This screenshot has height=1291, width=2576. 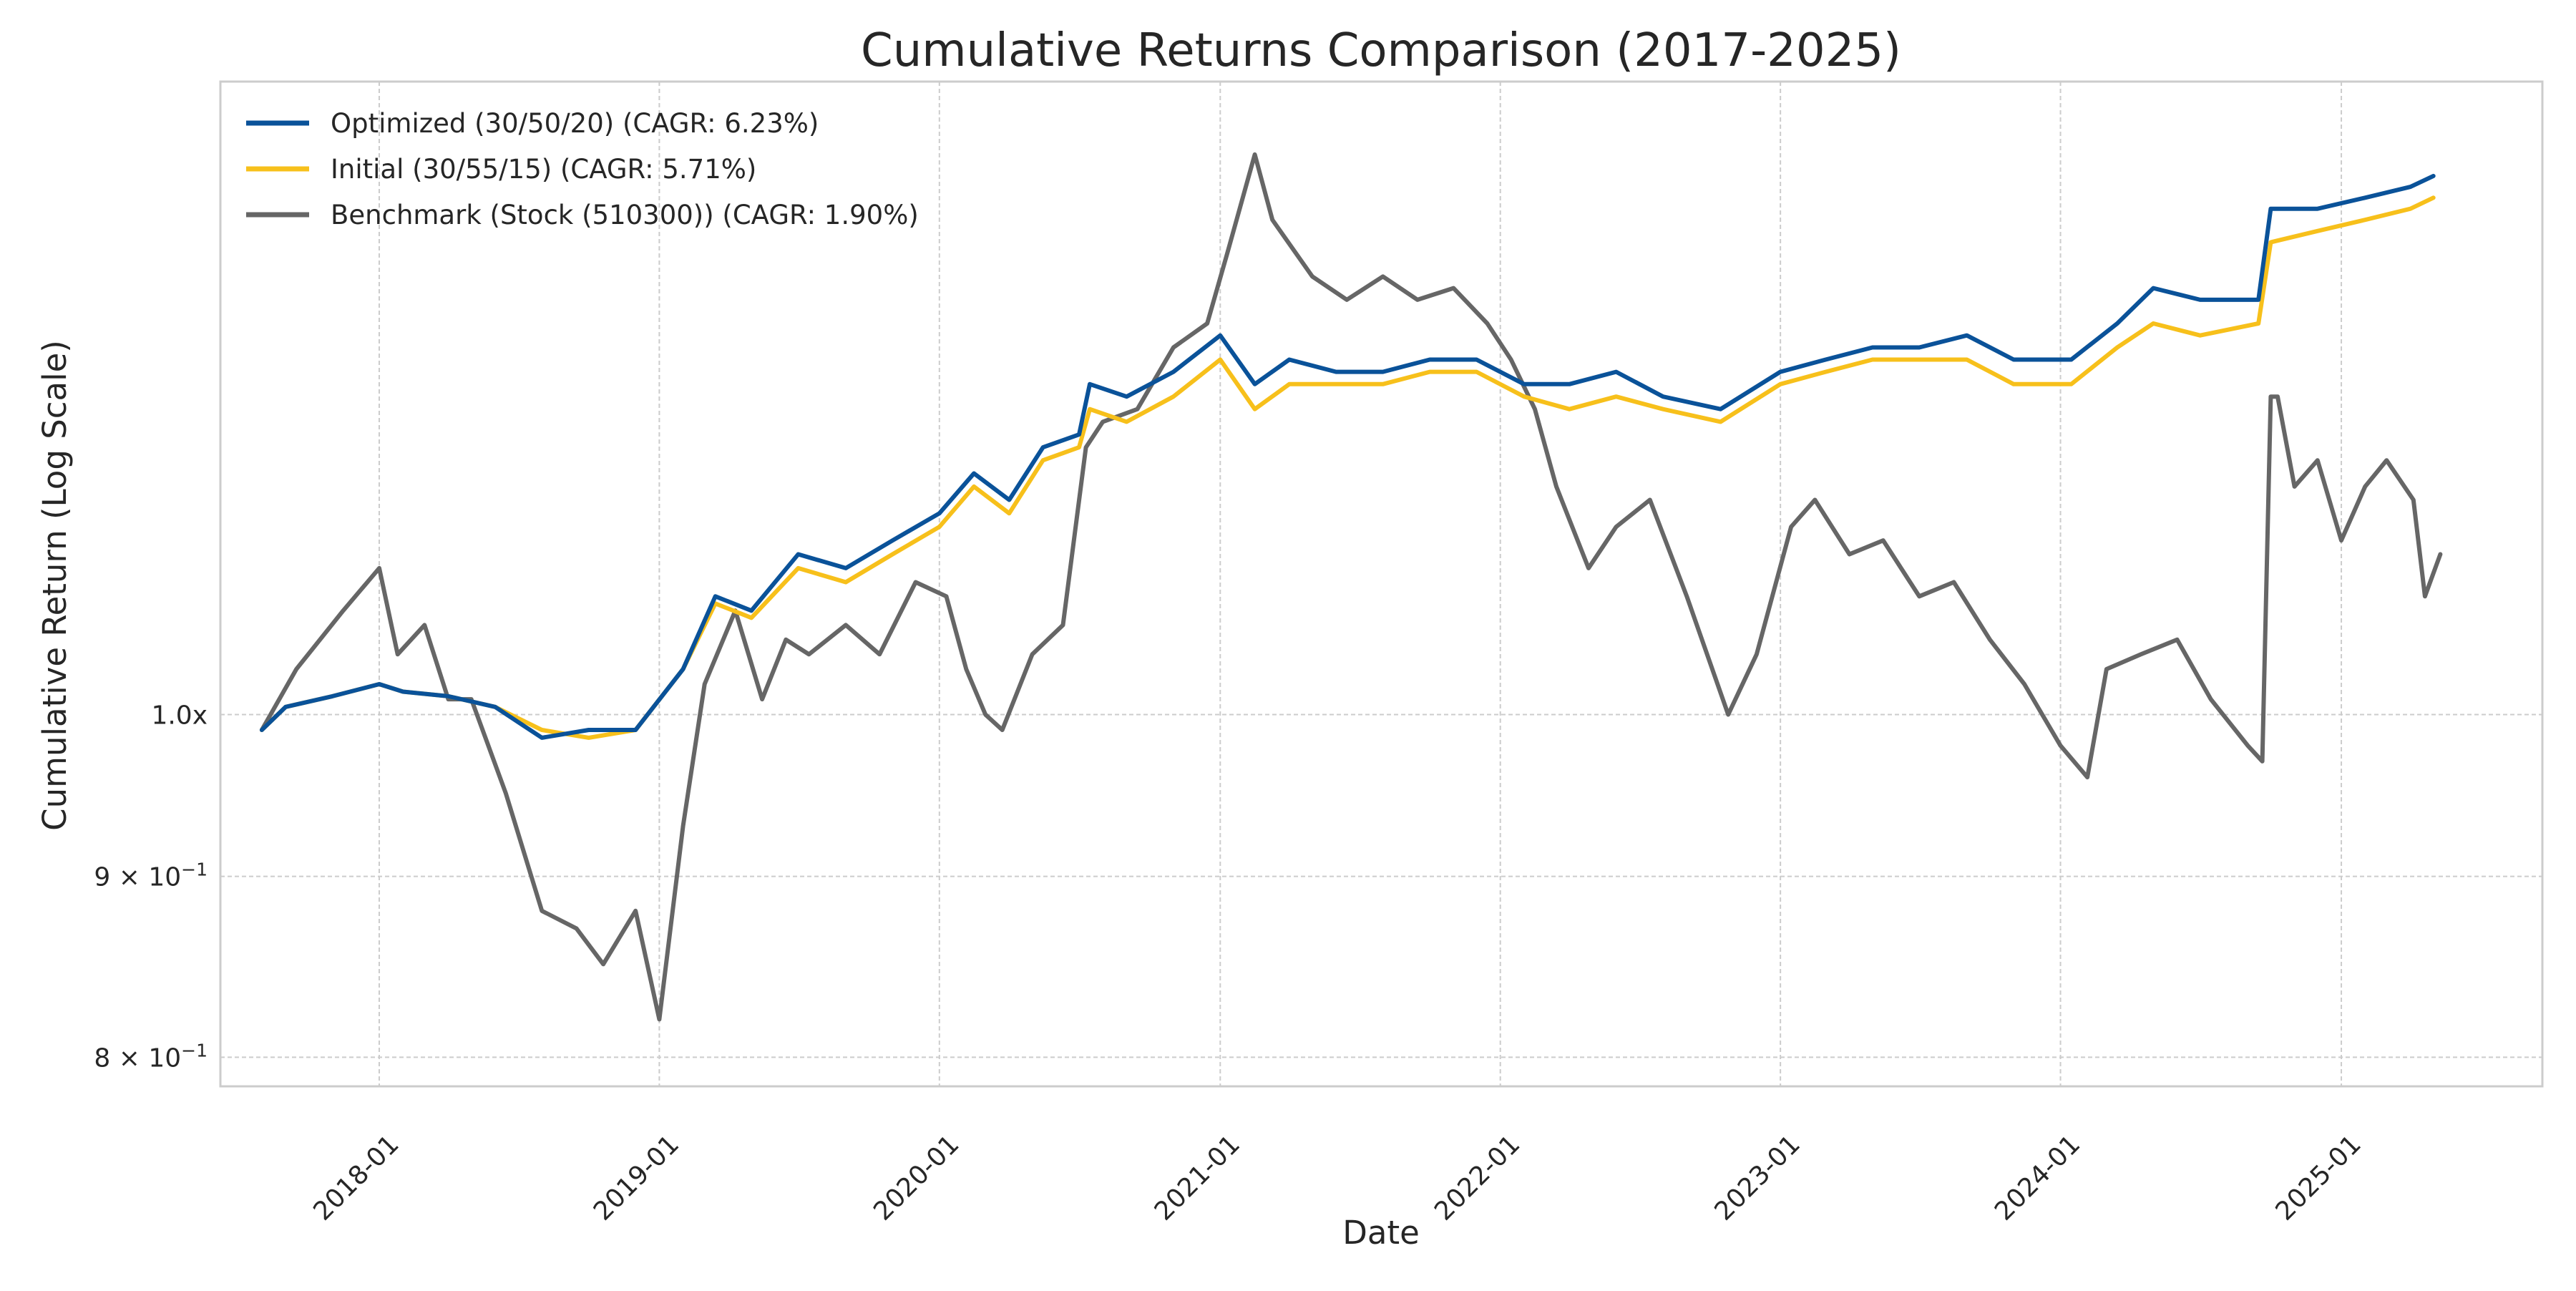 I want to click on legend-label: Initial (30/55/15) (CAGR: 5.71%), so click(x=543, y=169).